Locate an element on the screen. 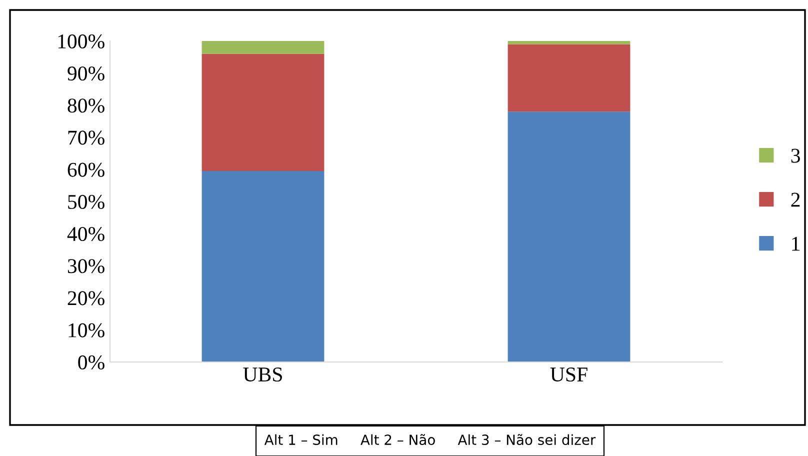 The width and height of the screenshot is (808, 456). legend-label: 2 is located at coordinates (795, 199).